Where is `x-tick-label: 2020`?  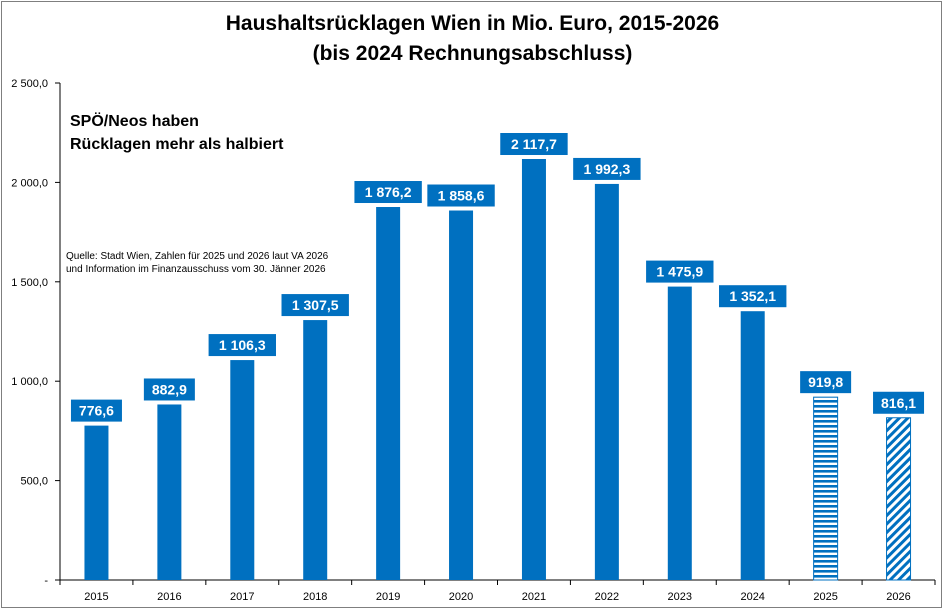
x-tick-label: 2020 is located at coordinates (461, 597).